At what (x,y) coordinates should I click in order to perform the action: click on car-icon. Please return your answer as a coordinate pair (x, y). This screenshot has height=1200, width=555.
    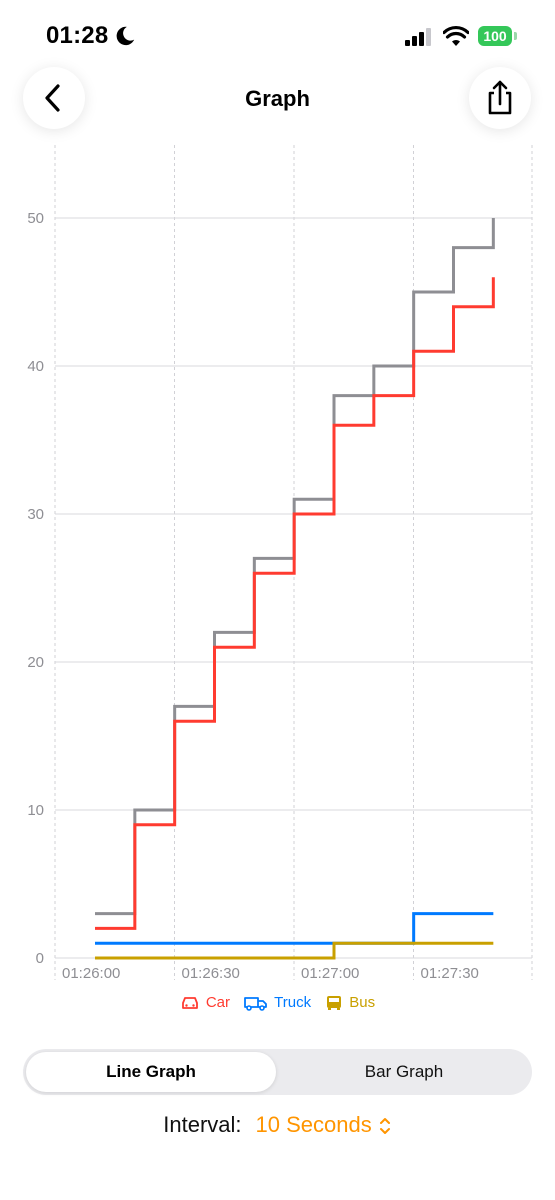
    Looking at the image, I should click on (189, 1002).